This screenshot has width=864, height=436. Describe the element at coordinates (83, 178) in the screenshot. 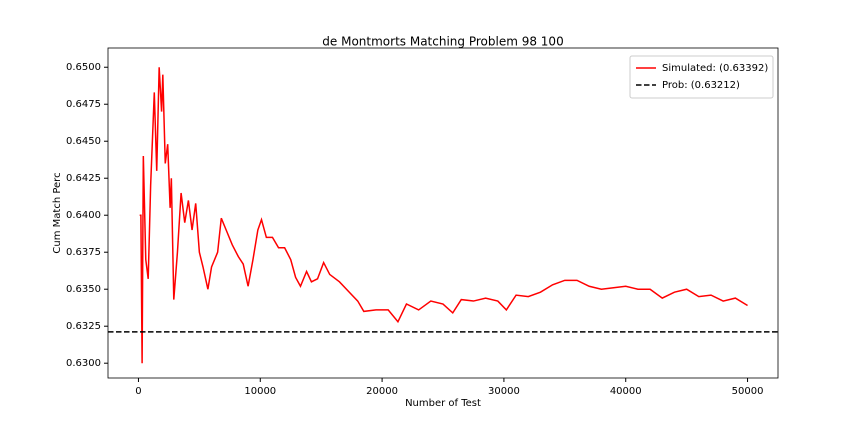

I see `y-tick-label: 0.6425` at that location.